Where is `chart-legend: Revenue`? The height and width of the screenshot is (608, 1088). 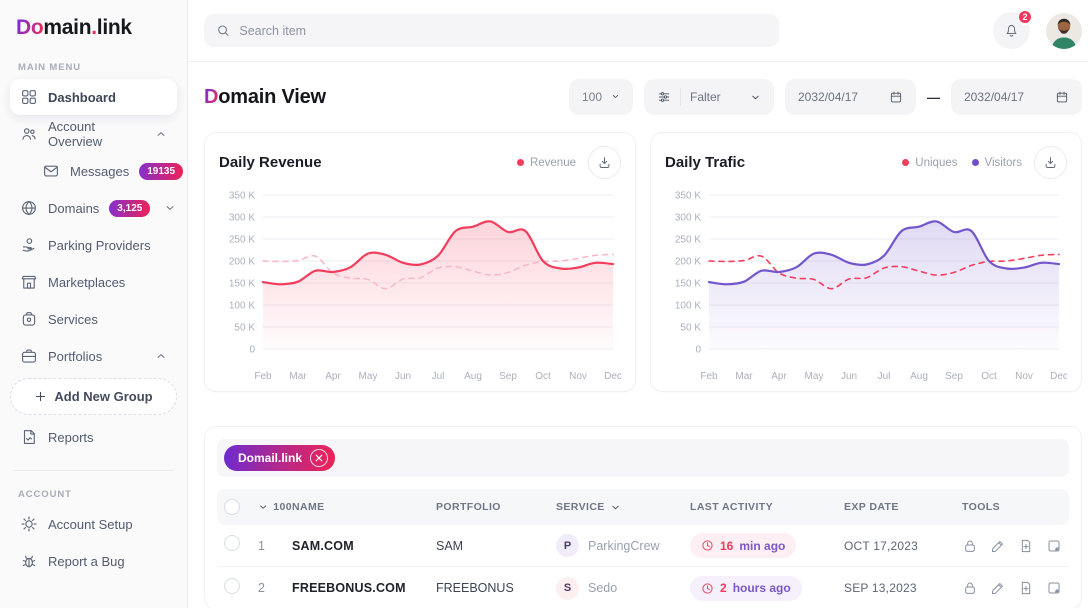 chart-legend: Revenue is located at coordinates (546, 162).